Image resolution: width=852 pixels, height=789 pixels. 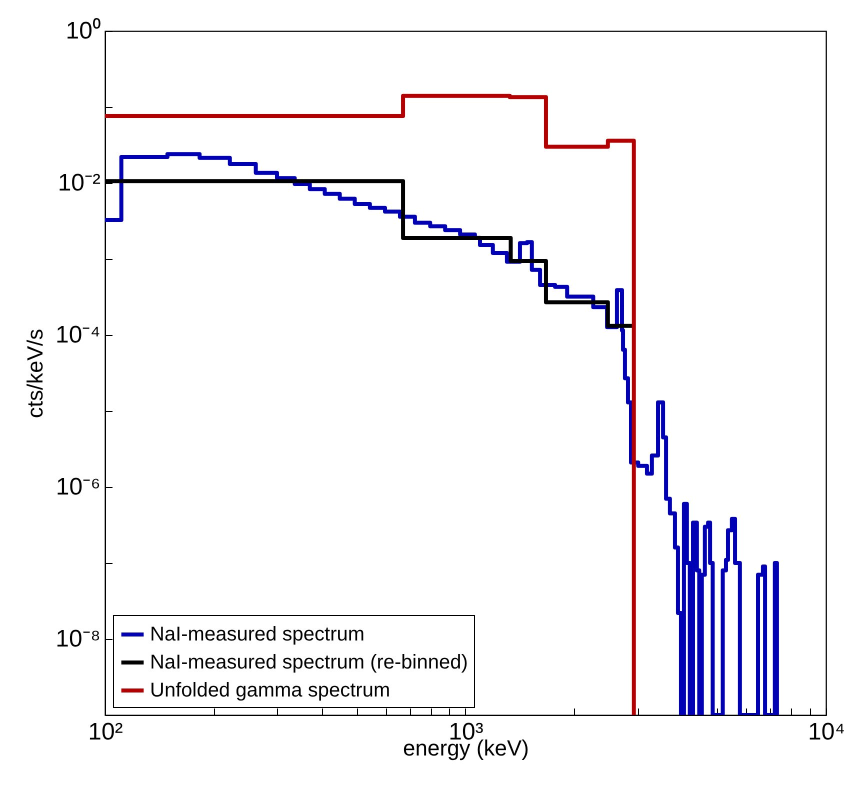 What do you see at coordinates (270, 691) in the screenshot?
I see `legend-label: Unfolded gamma spectrum` at bounding box center [270, 691].